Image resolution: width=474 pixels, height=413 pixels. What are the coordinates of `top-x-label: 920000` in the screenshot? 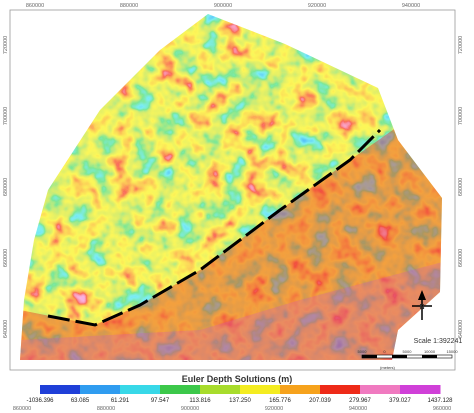 It's located at (317, 6).